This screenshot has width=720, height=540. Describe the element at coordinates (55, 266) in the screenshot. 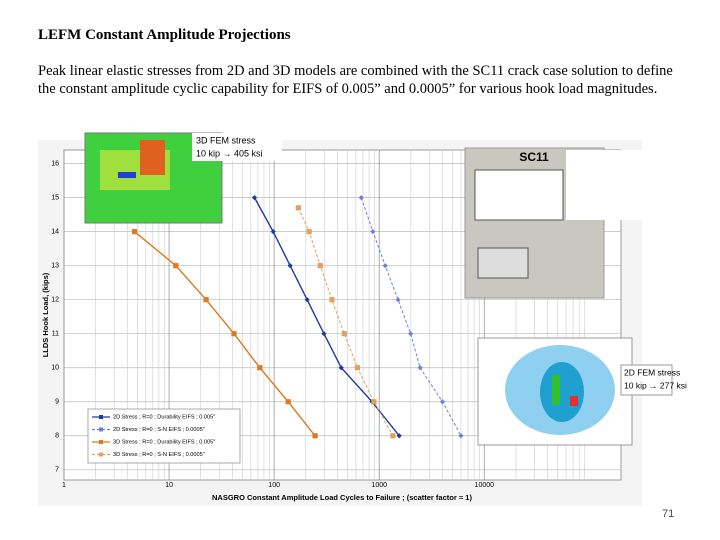

I see `y-tick-label: 13` at that location.